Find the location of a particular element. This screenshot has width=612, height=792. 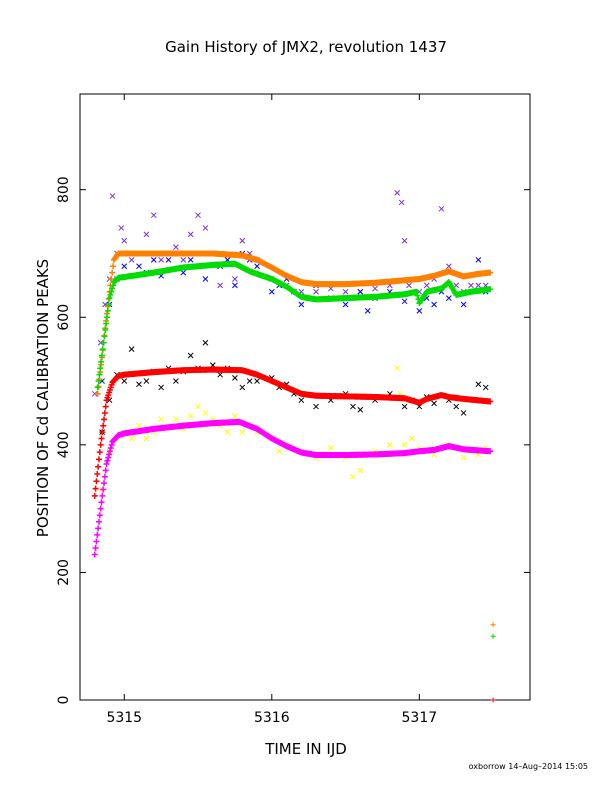

chart-title: Gain History of JMX2, revolution 1437 is located at coordinates (306, 47).